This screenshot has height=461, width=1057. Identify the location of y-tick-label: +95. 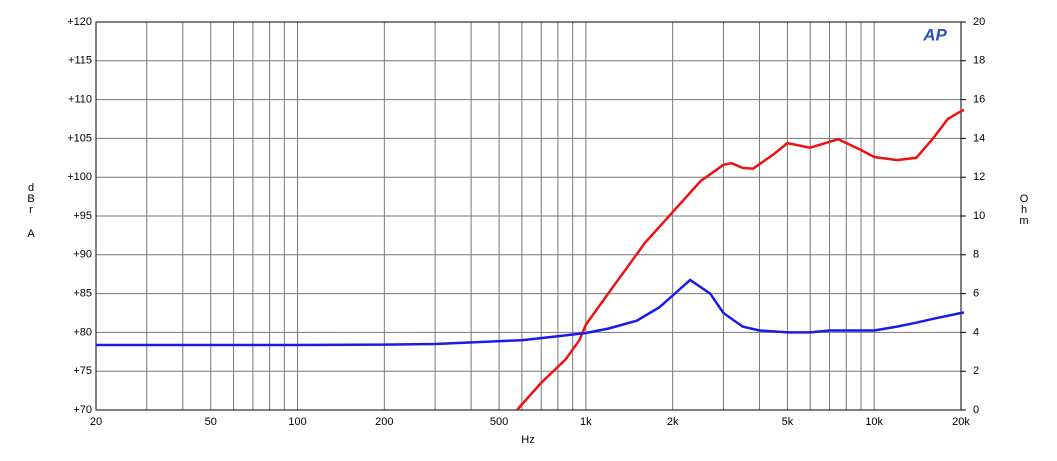
(82, 216).